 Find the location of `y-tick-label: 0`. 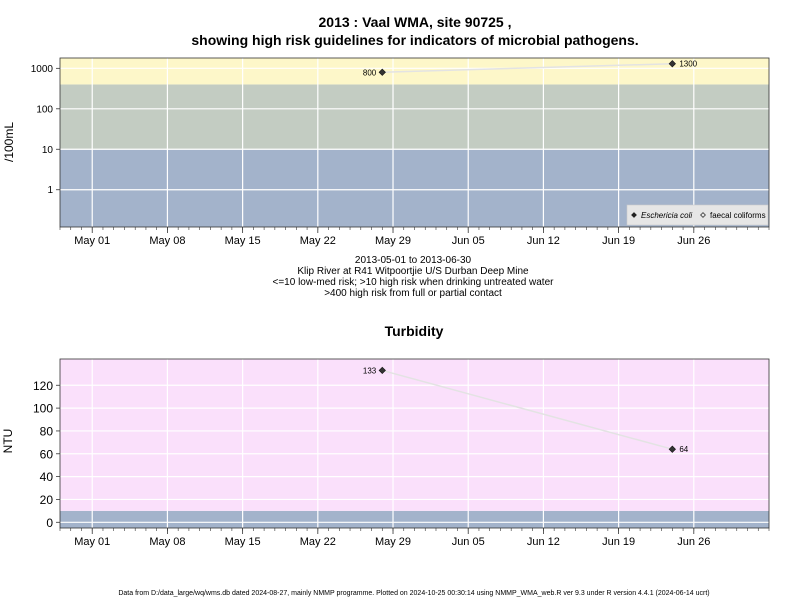

y-tick-label: 0 is located at coordinates (49, 523).